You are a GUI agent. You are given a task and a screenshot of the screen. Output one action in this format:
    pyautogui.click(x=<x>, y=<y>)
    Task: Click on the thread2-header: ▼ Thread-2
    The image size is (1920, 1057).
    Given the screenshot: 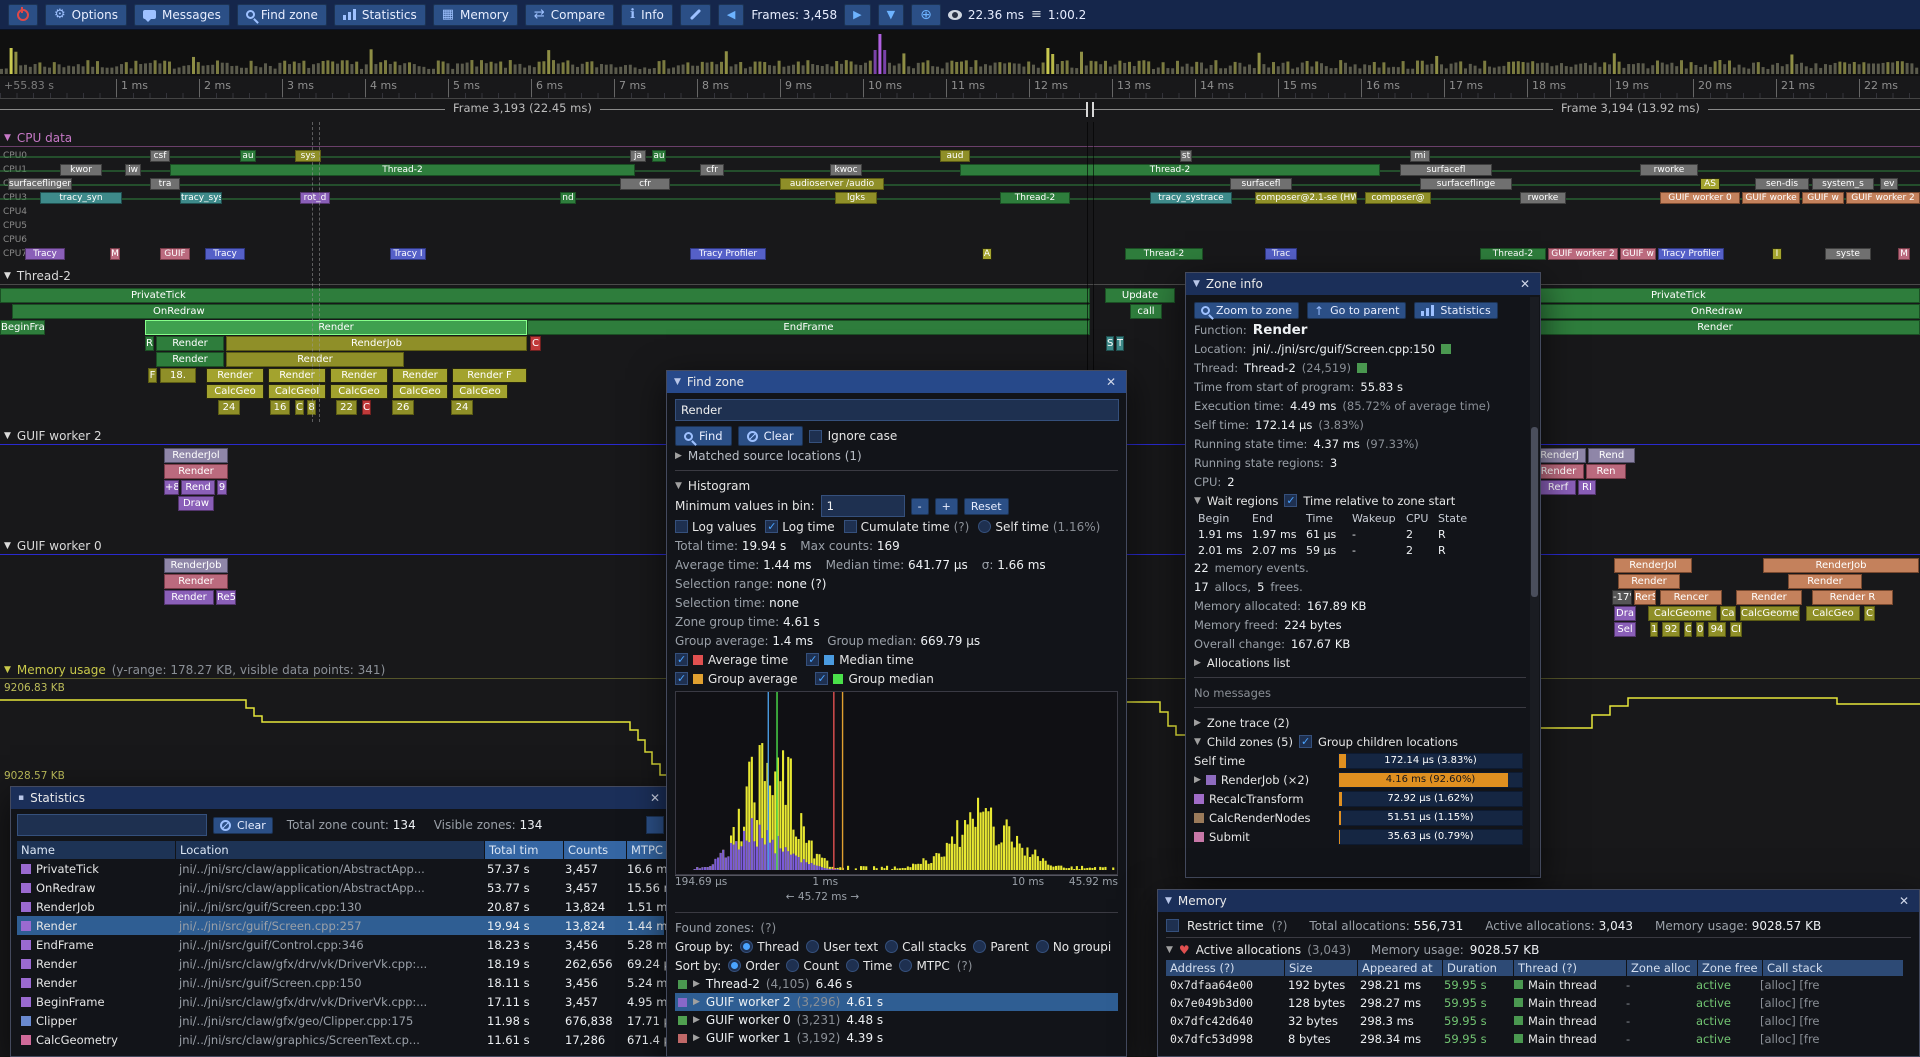 What is the action you would take?
    pyautogui.click(x=37, y=275)
    